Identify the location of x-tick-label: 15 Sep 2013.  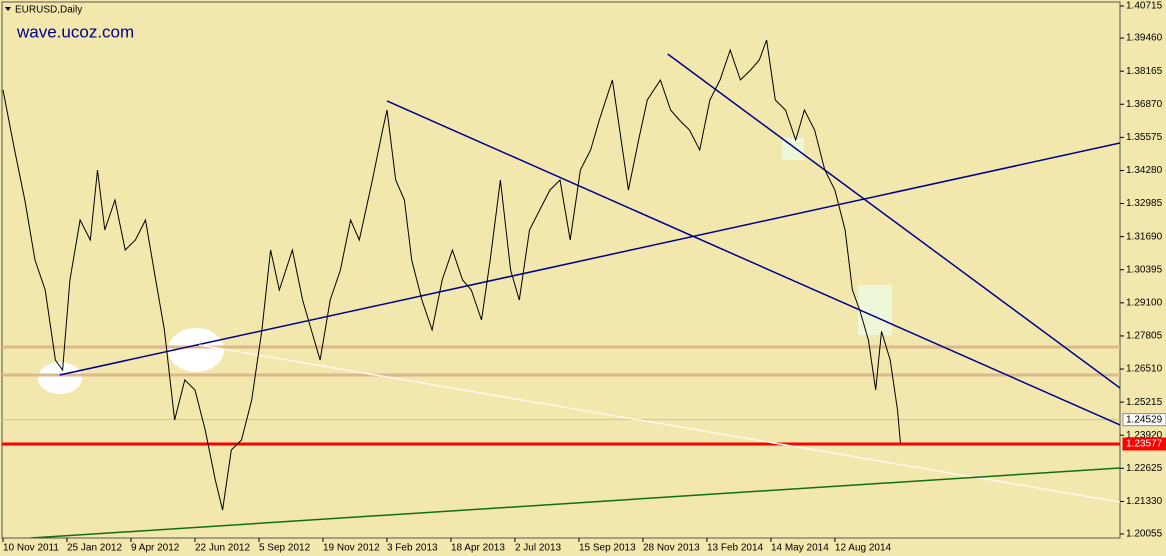
(607, 548).